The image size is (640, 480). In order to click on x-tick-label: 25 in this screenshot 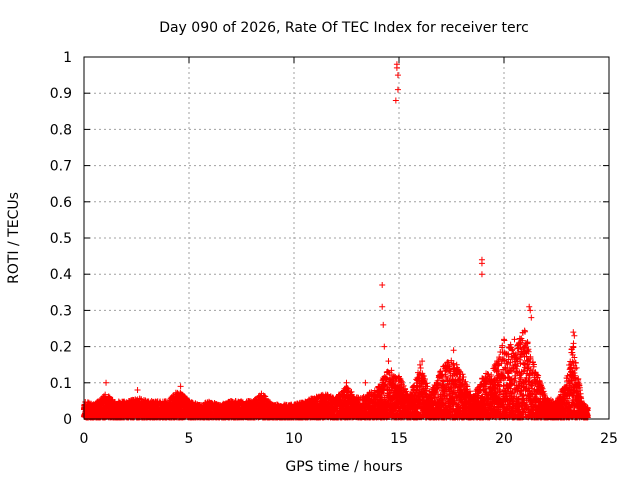, I will do `click(609, 439)`.